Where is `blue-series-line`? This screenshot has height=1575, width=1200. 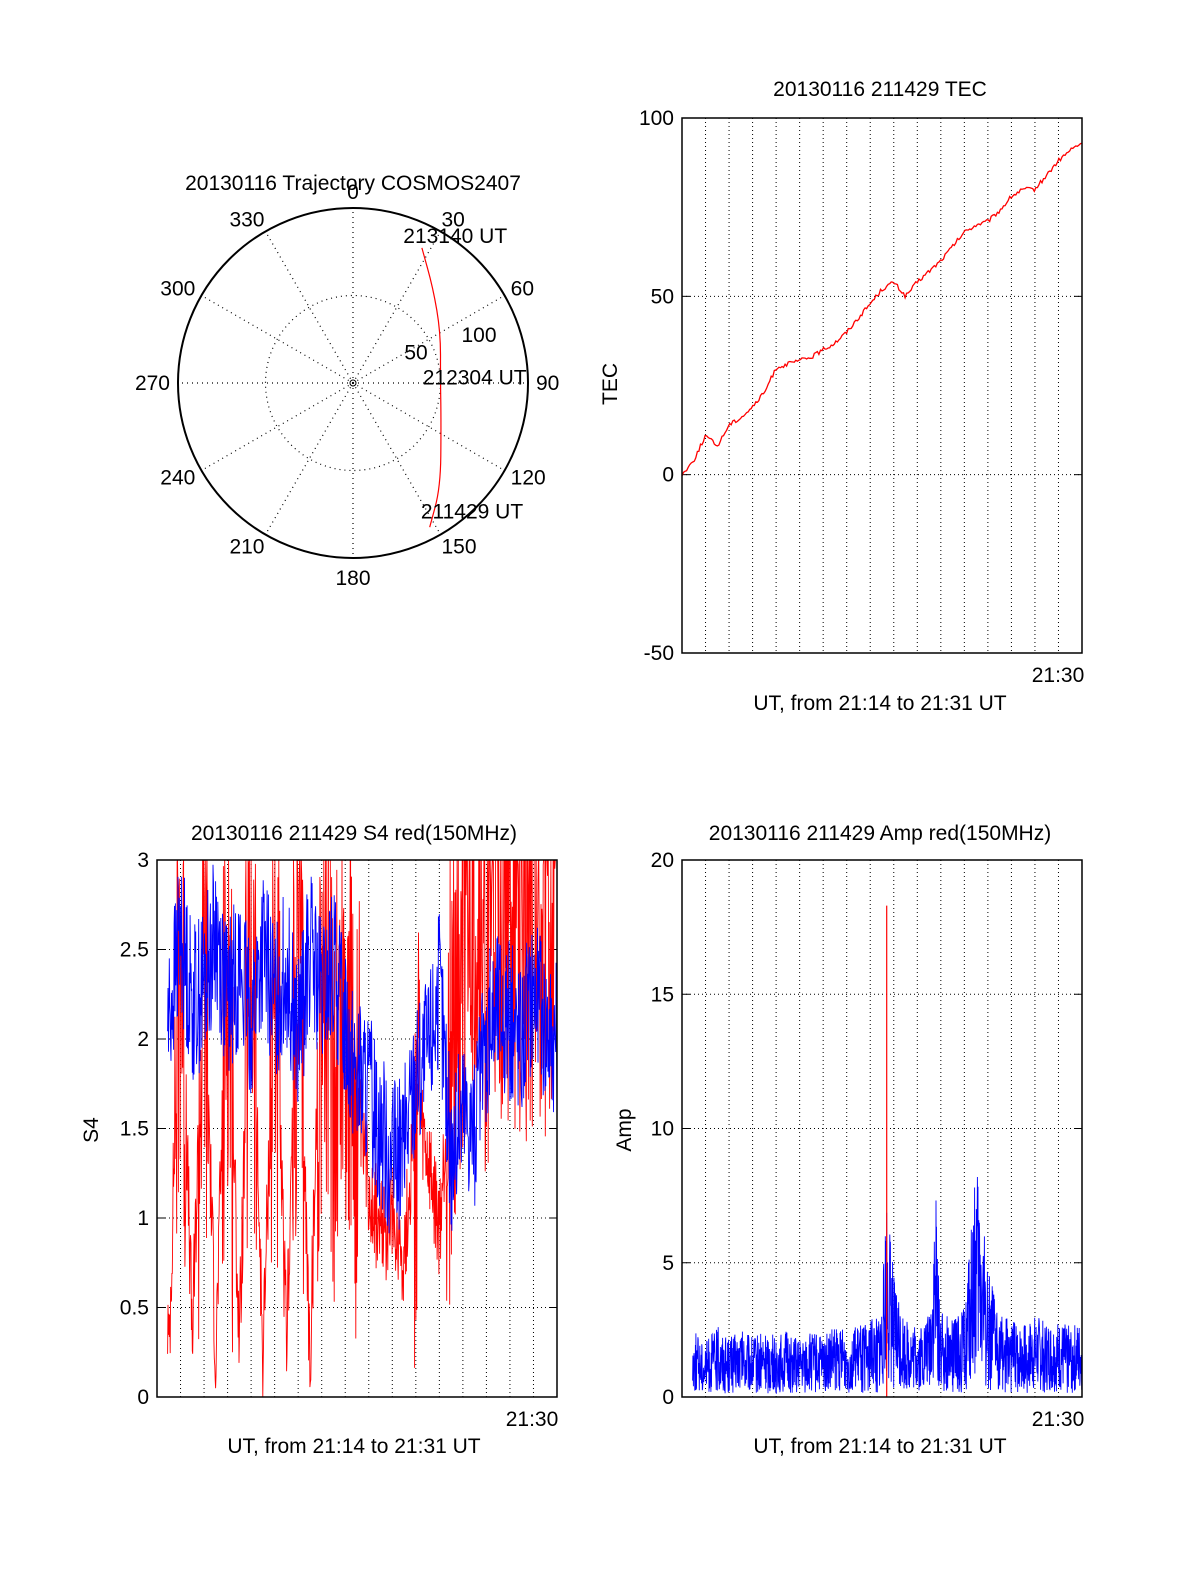 blue-series-line is located at coordinates (362, 1049).